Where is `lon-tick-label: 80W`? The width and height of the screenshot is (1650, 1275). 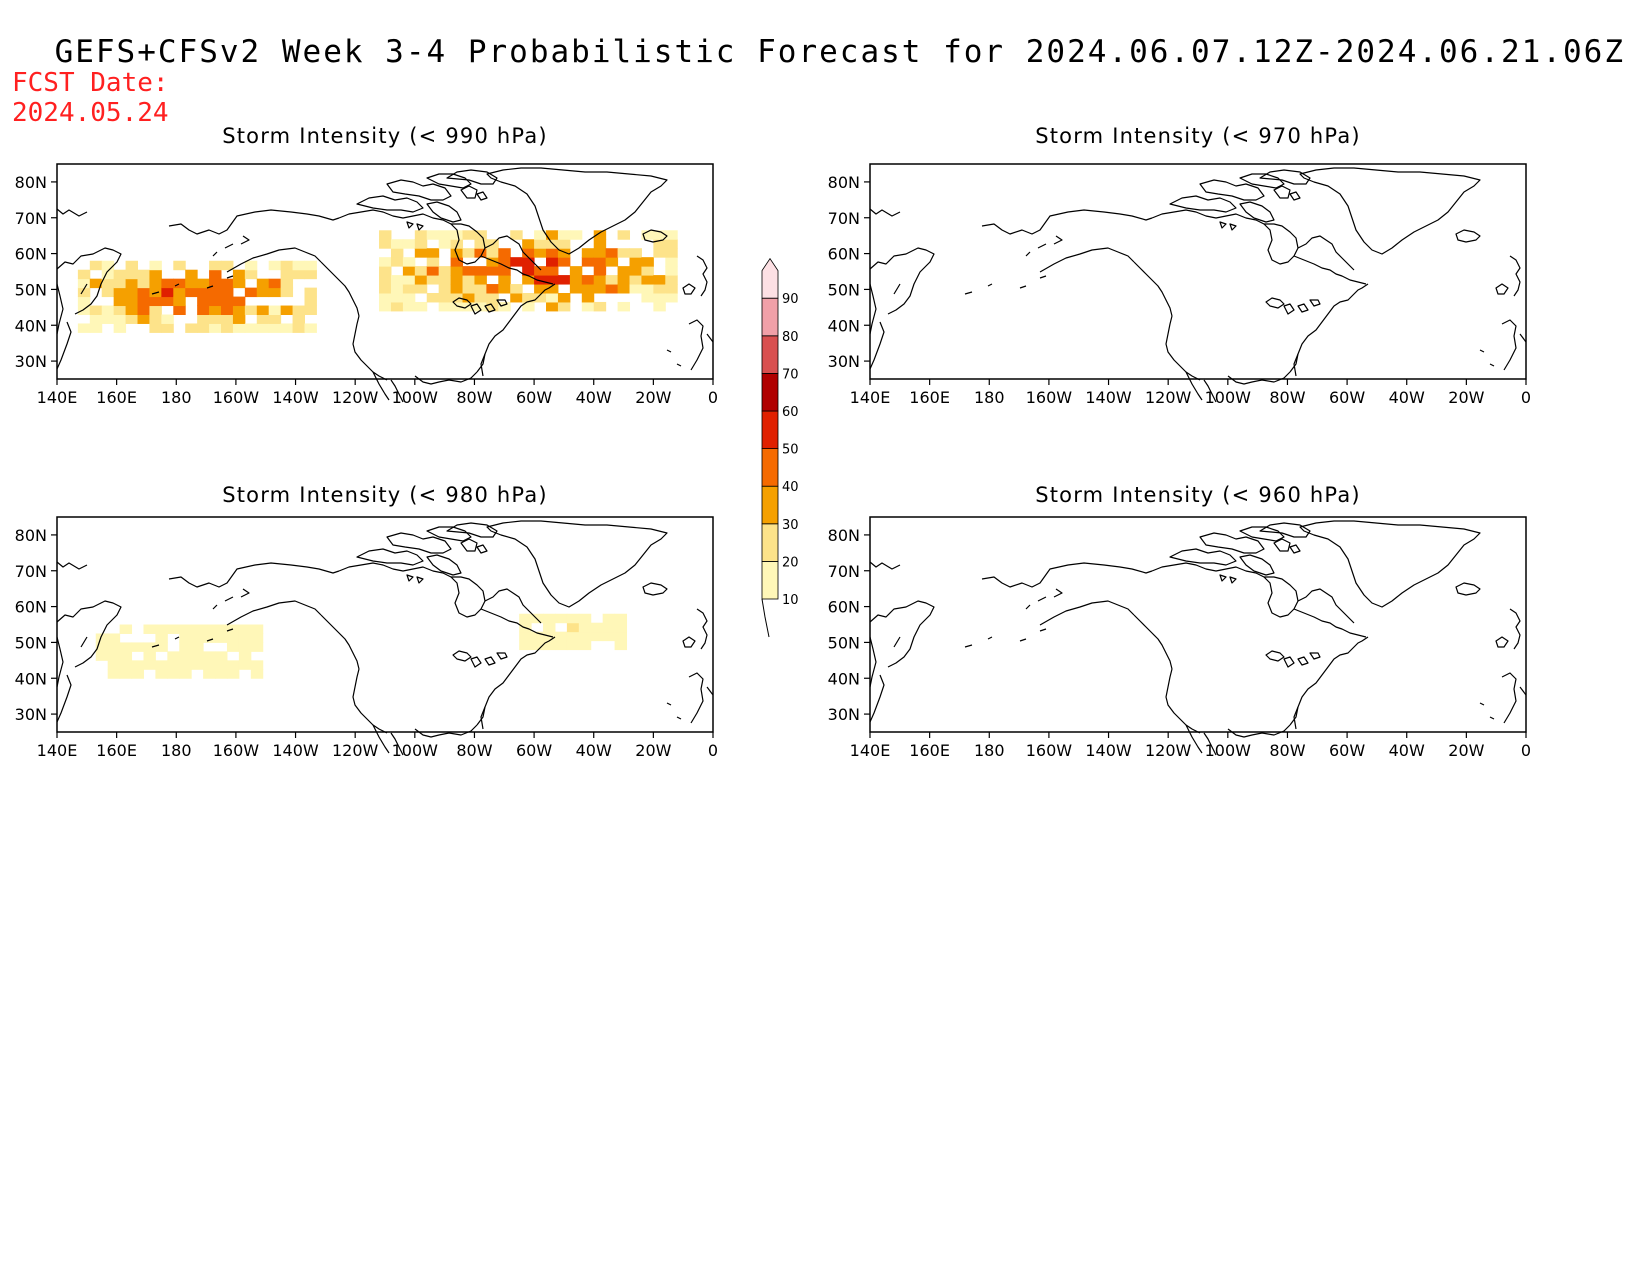
lon-tick-label: 80W is located at coordinates (1287, 397).